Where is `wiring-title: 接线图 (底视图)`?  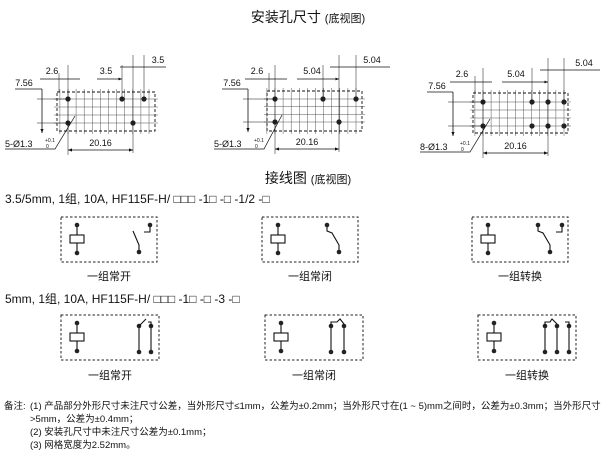
wiring-title: 接线图 (底视图) is located at coordinates (308, 178).